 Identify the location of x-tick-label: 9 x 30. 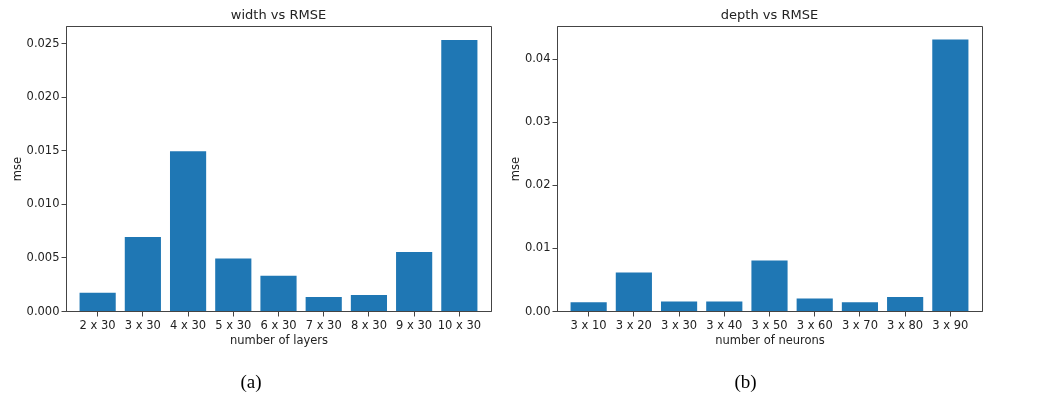
(414, 324).